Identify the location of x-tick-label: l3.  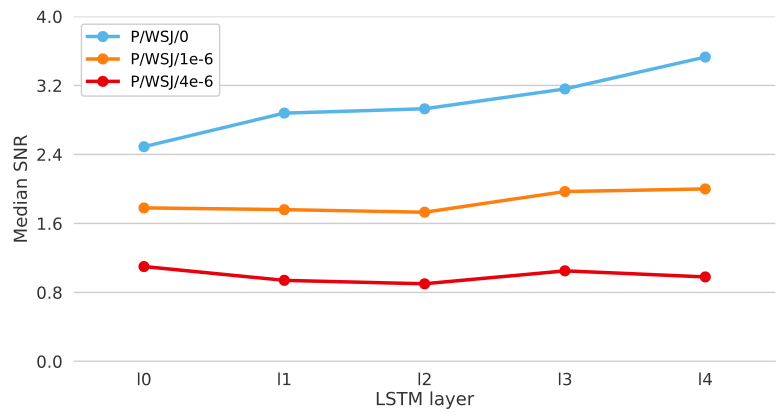
(565, 379).